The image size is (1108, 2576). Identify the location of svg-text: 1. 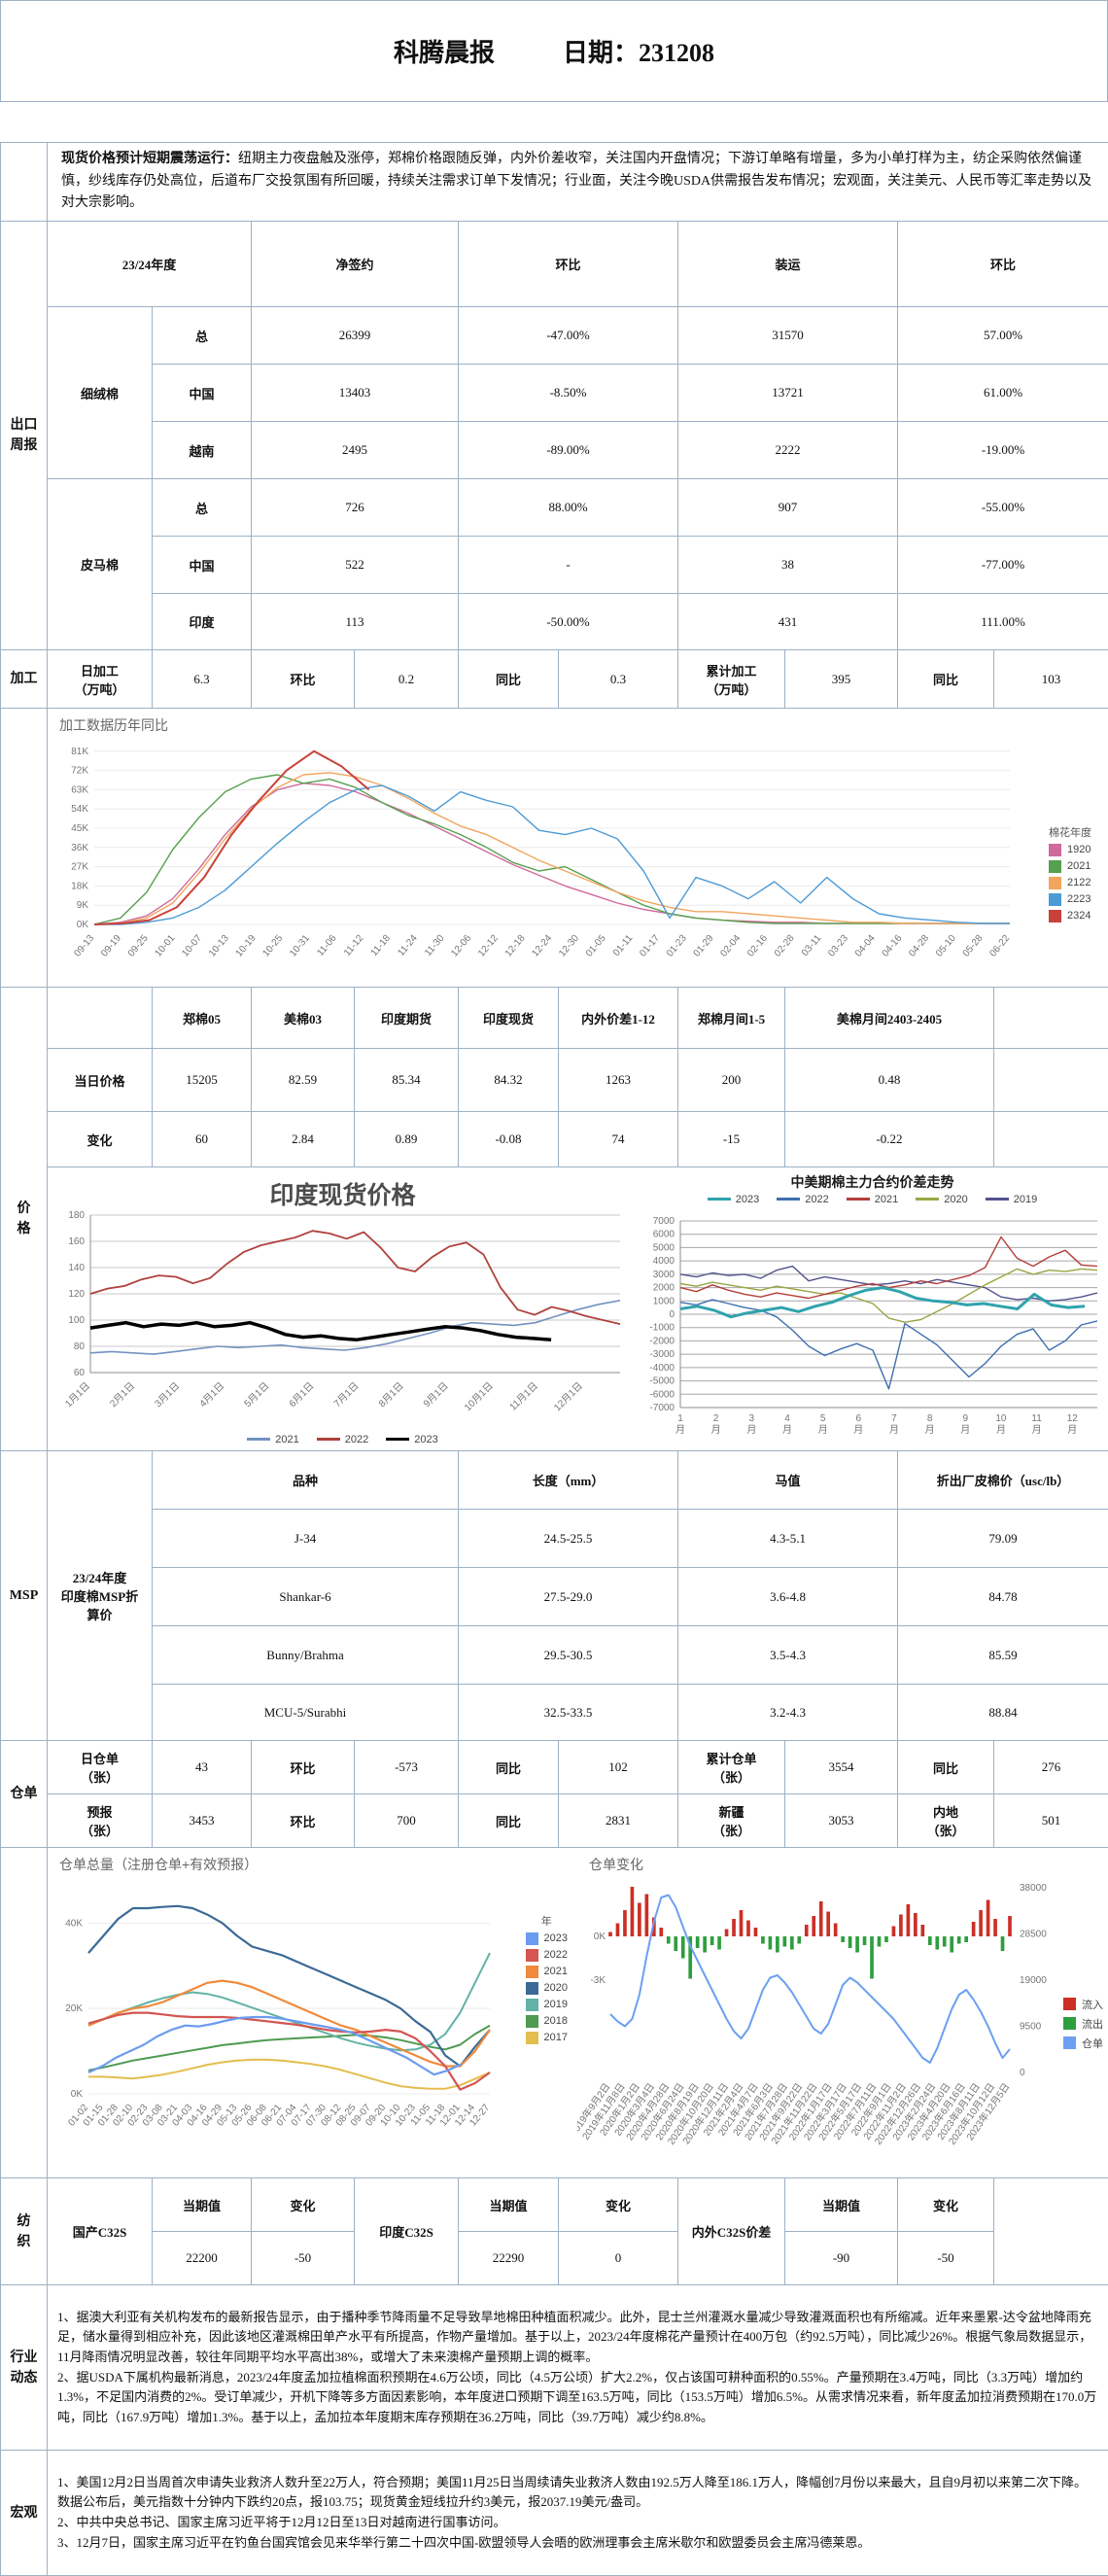
(680, 1418).